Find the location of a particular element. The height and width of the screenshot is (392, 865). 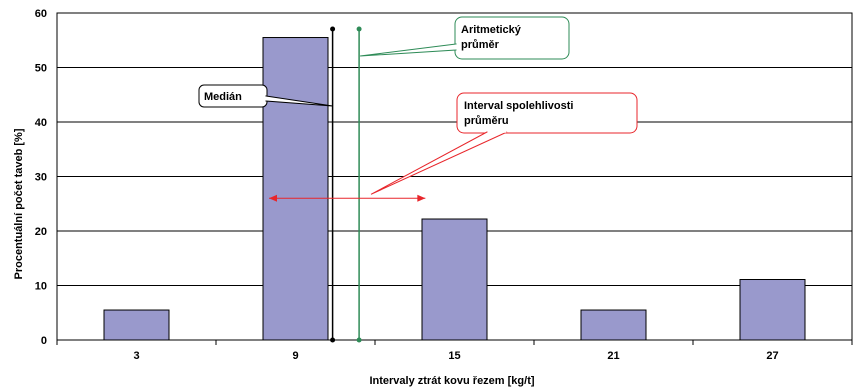

mean-label-line: Aritmetický is located at coordinates (491, 30).